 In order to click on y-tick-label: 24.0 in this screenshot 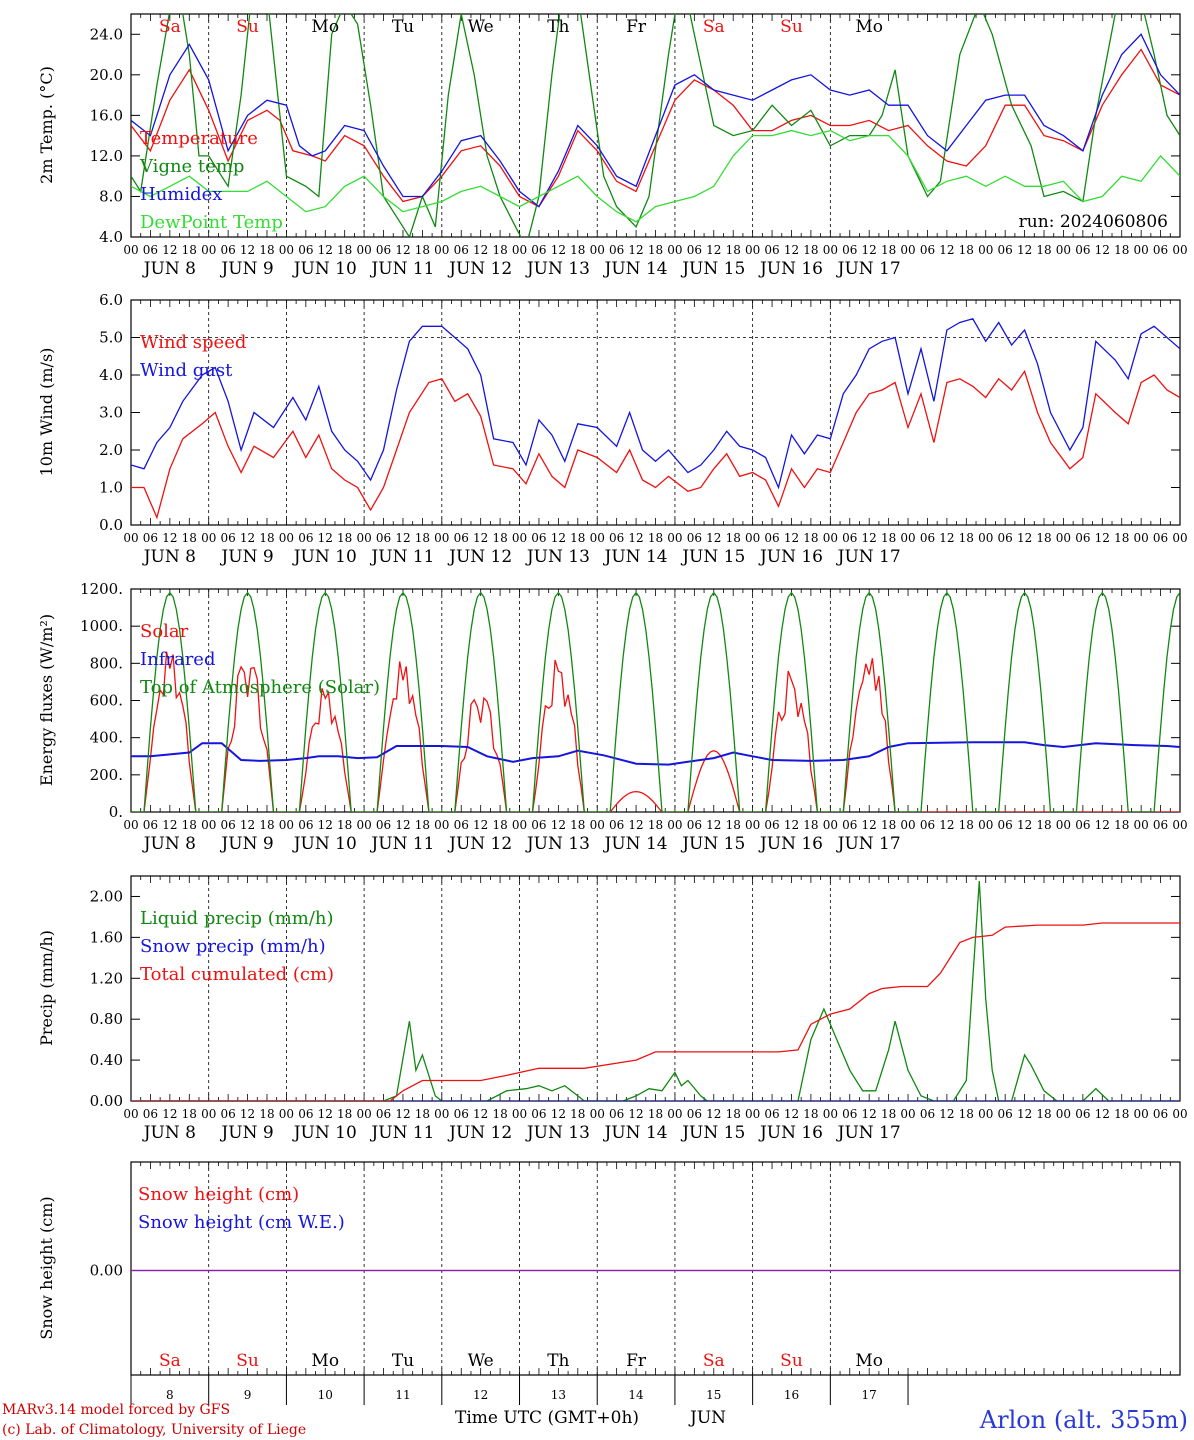, I will do `click(106, 34)`.